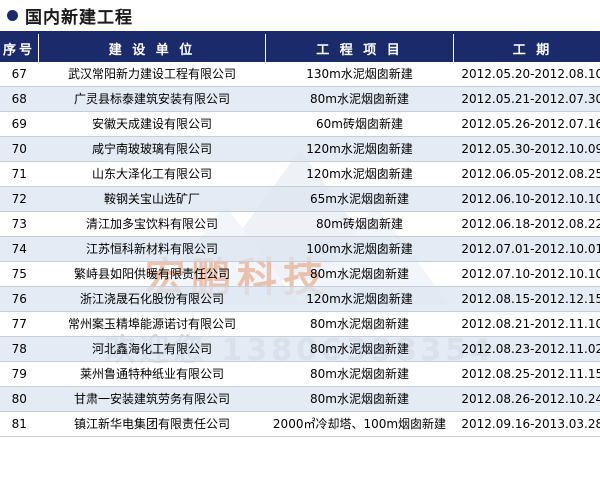 This screenshot has width=600, height=500. I want to click on cell-no: 69, so click(19, 124).